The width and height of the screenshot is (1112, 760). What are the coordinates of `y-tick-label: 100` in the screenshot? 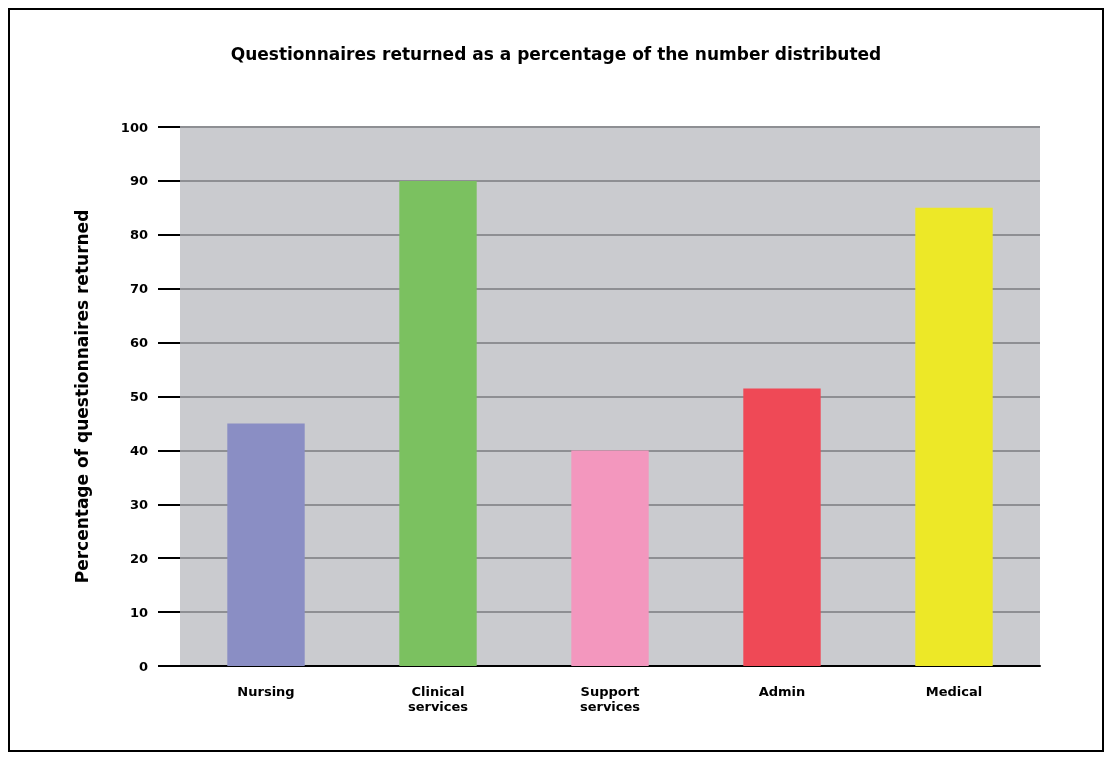 It's located at (134, 127).